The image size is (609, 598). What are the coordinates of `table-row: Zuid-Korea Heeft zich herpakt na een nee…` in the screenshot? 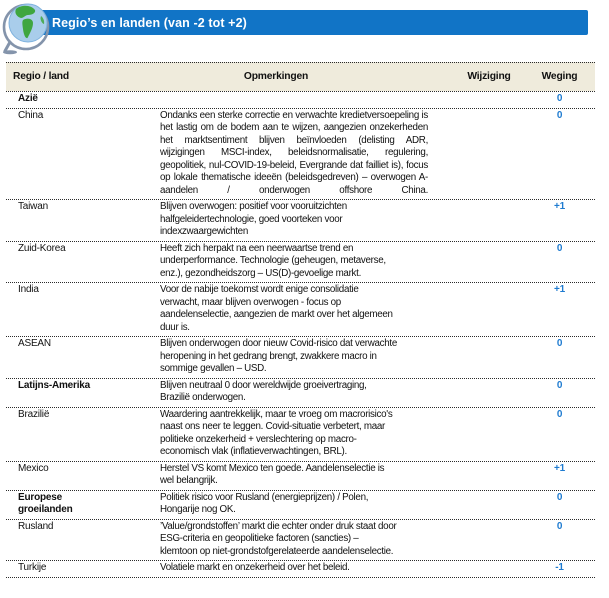 It's located at (300, 261).